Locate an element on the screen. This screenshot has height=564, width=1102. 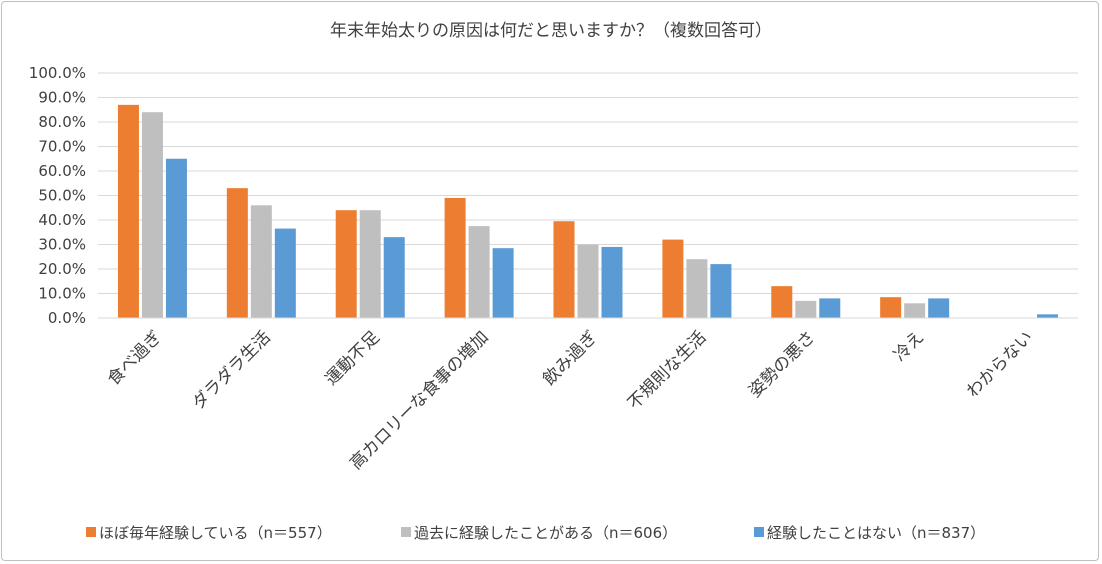
x-tick-label: 食べ過ぎ is located at coordinates (135, 358).